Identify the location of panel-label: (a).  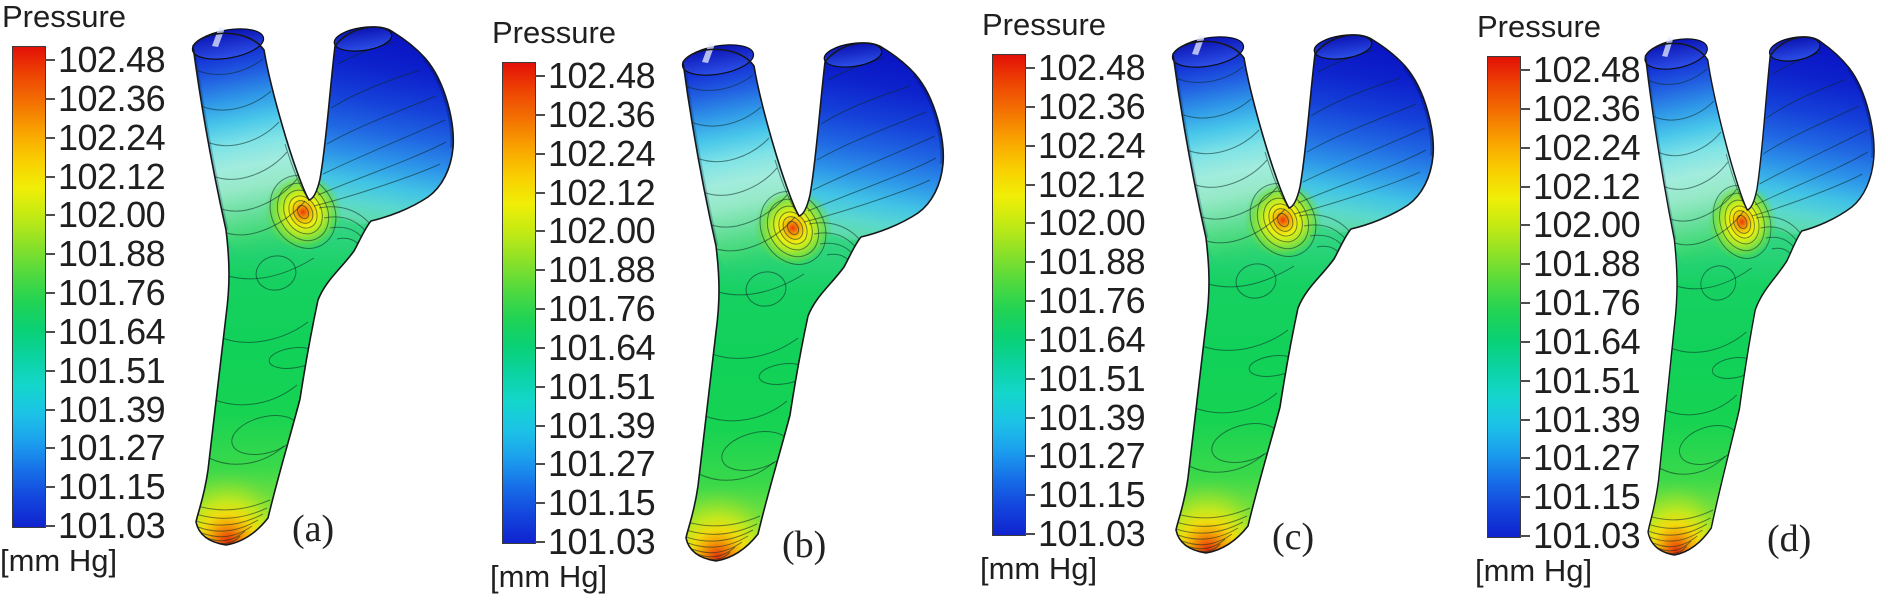
(313, 529).